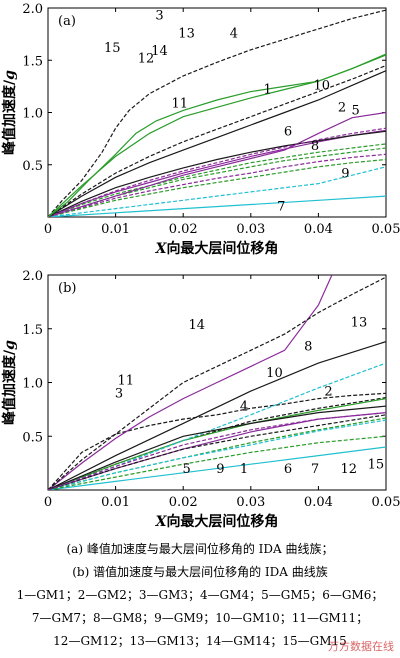 This screenshot has height=658, width=400. I want to click on series-line-gm8, so click(217, 187).